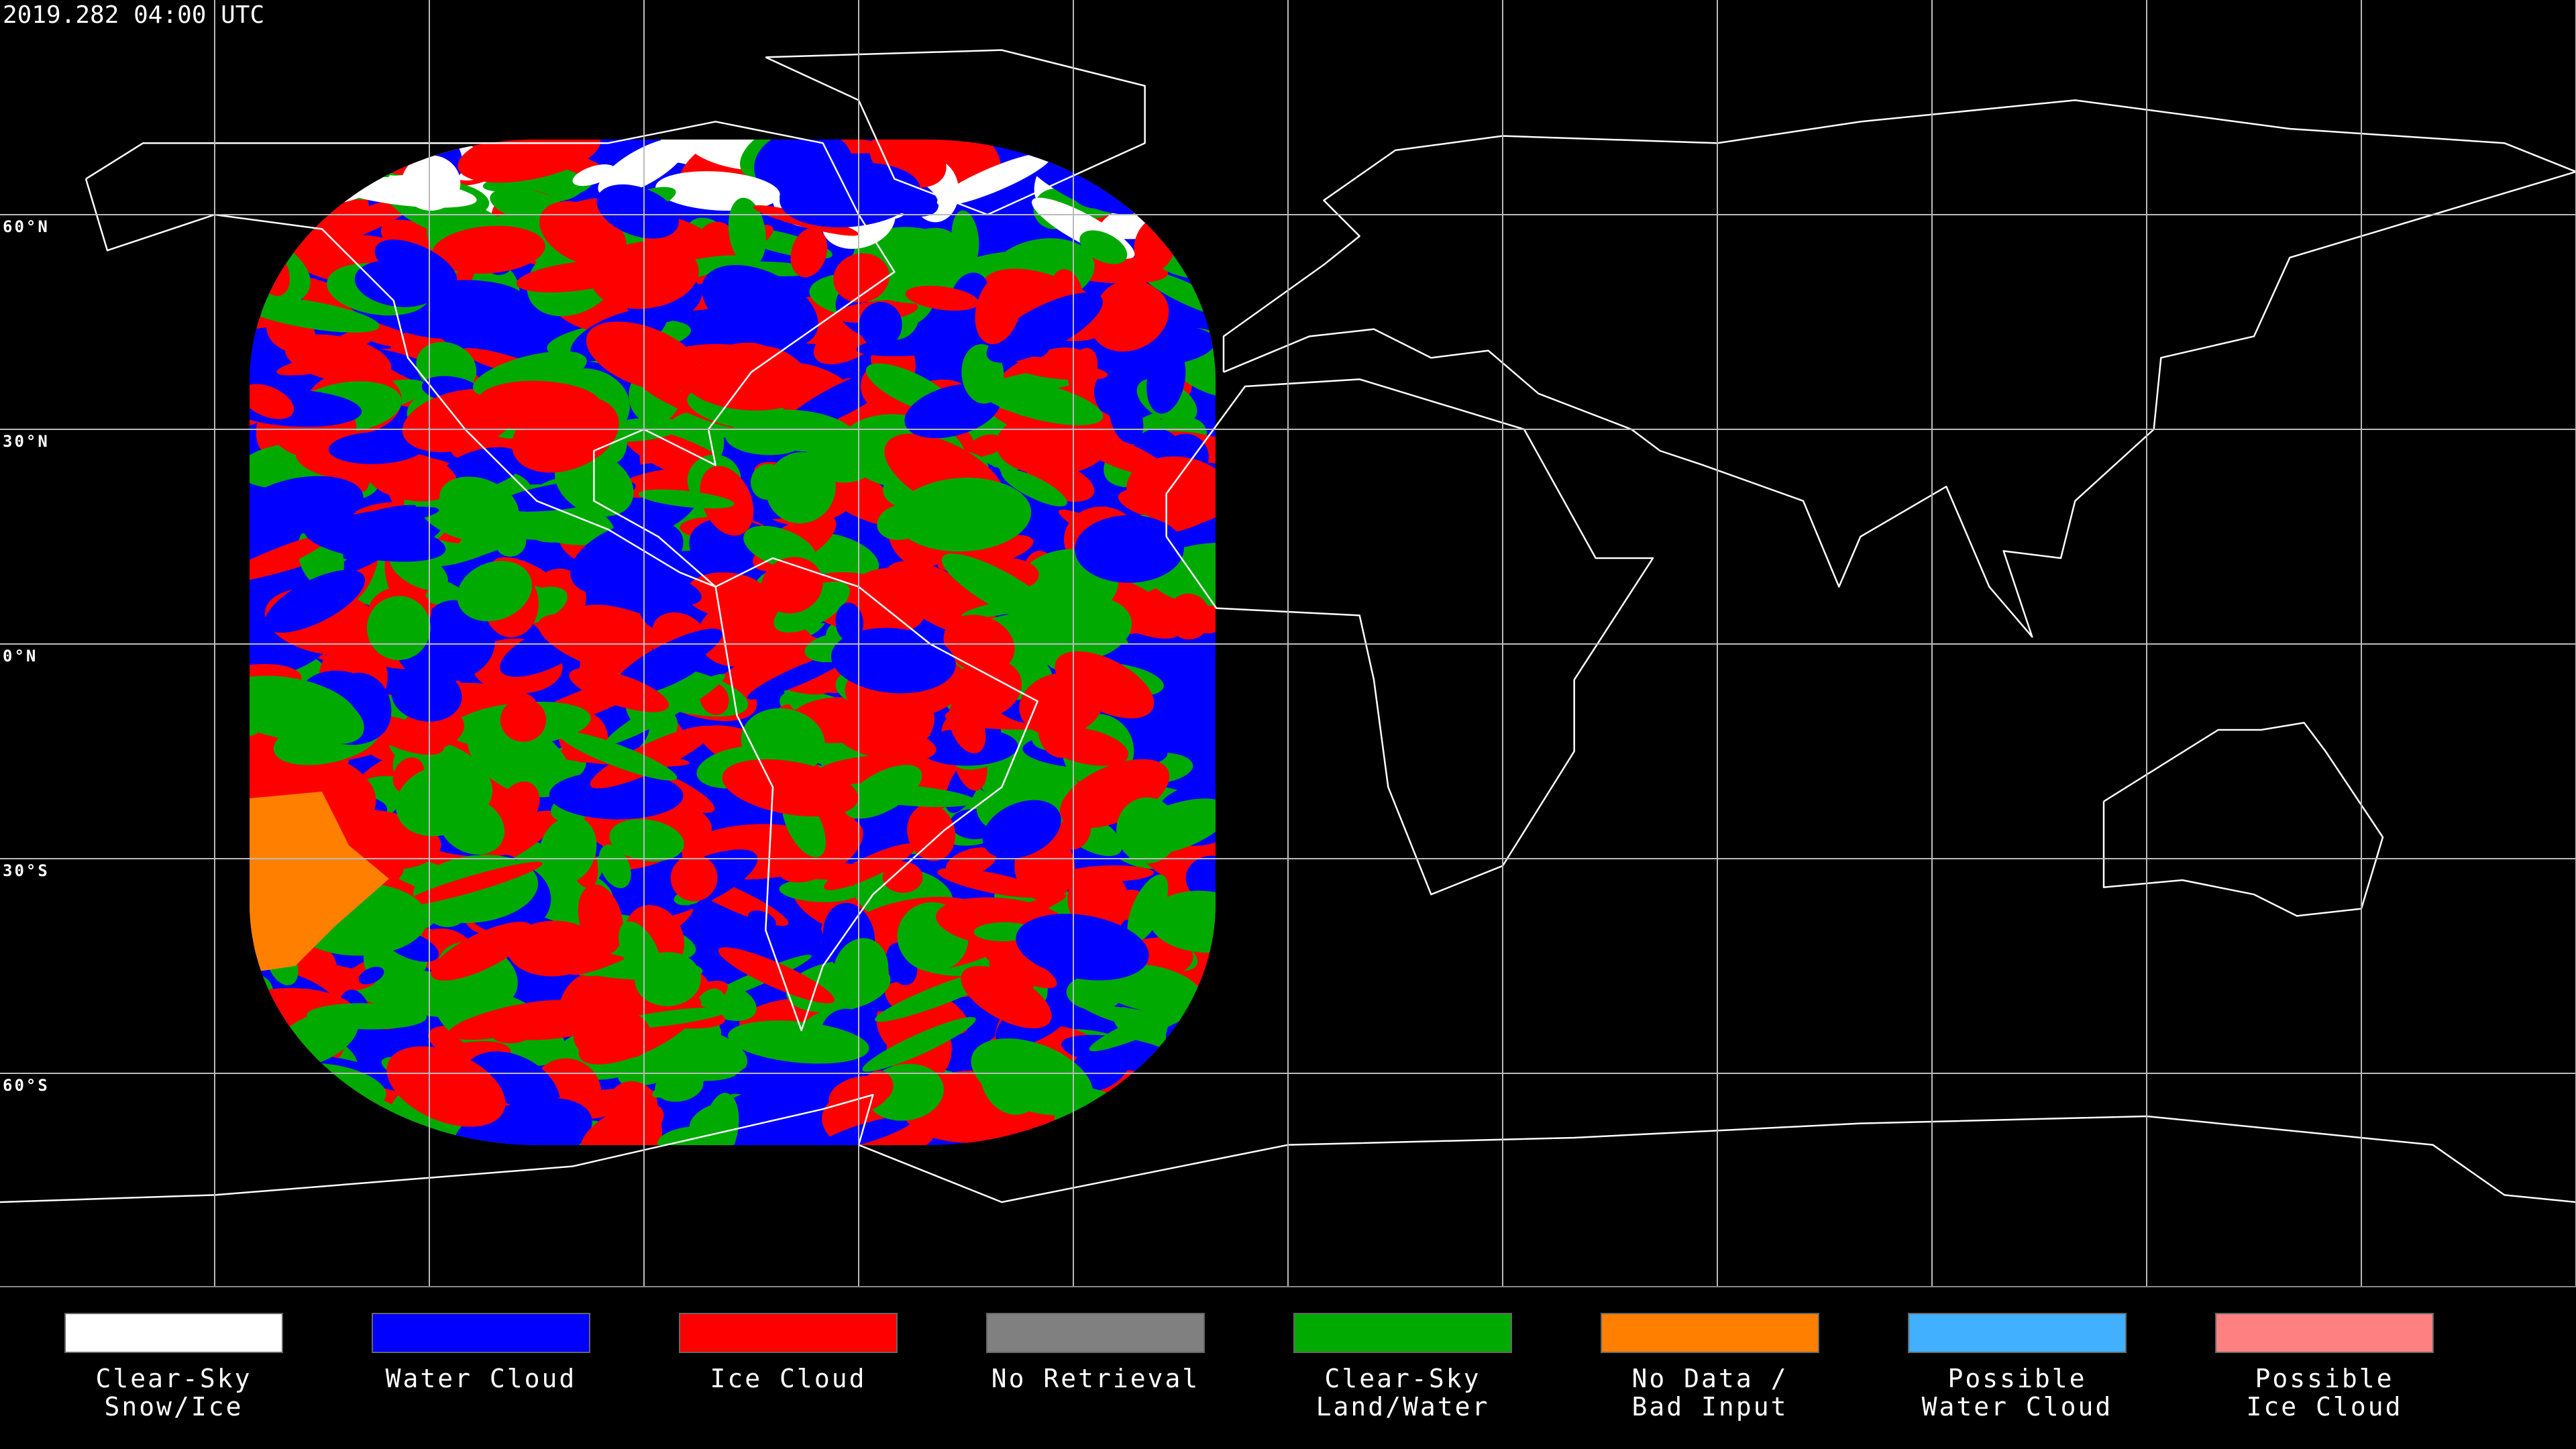 The width and height of the screenshot is (2576, 1449). Describe the element at coordinates (26, 226) in the screenshot. I see `lat-label: 60°N` at that location.